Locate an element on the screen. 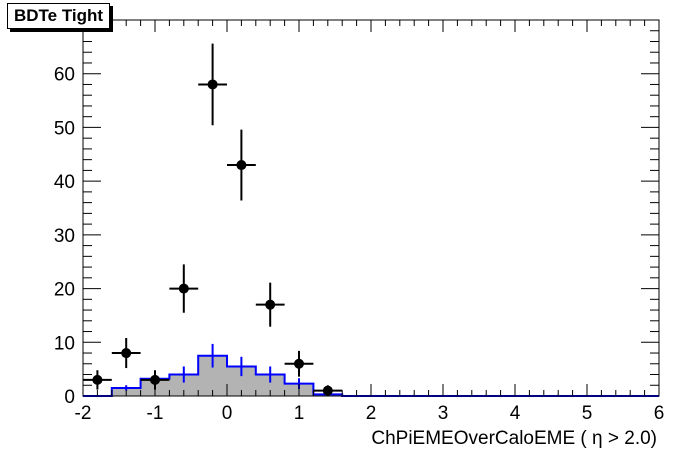 The image size is (696, 472). x-tick-label: -1 is located at coordinates (155, 413).